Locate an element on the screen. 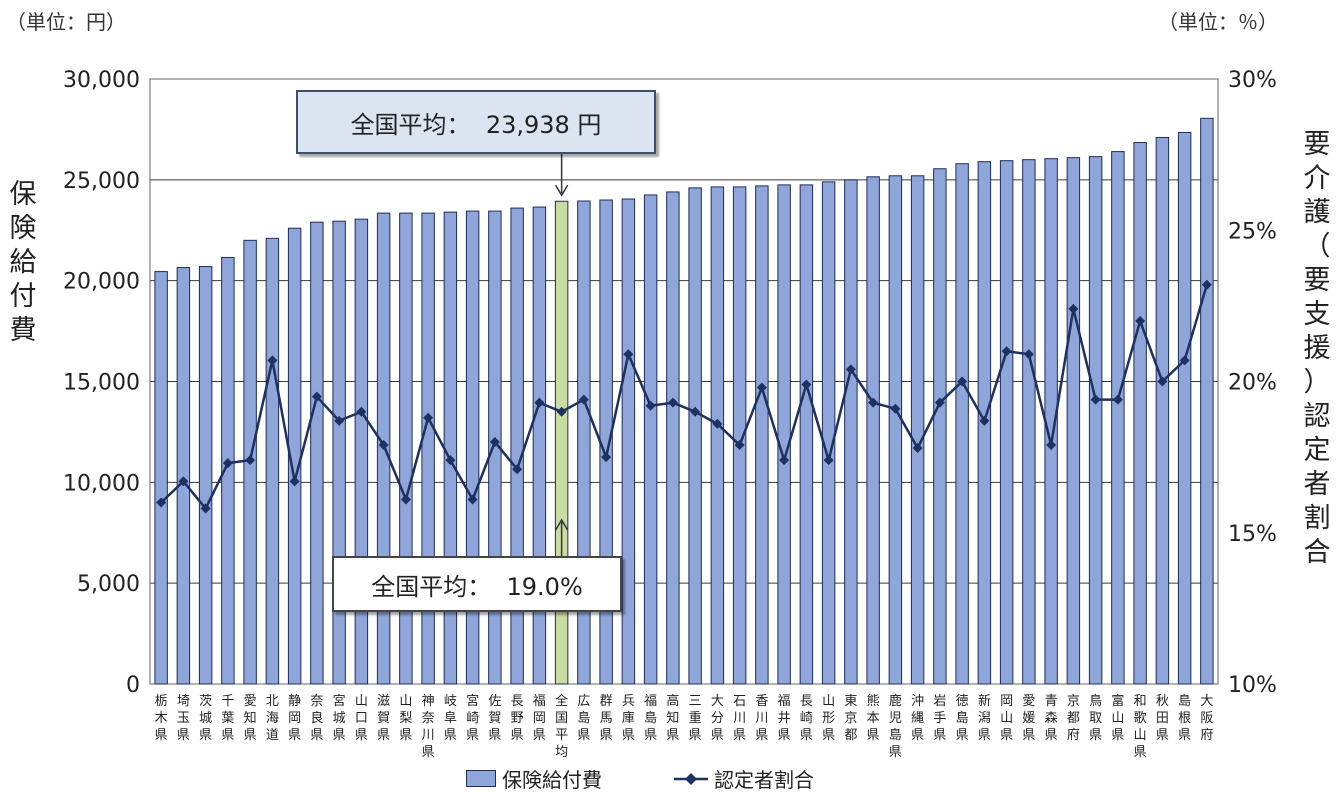 The width and height of the screenshot is (1341, 793). cost-average-callout: 全国平均： 23,938 円 is located at coordinates (476, 122).